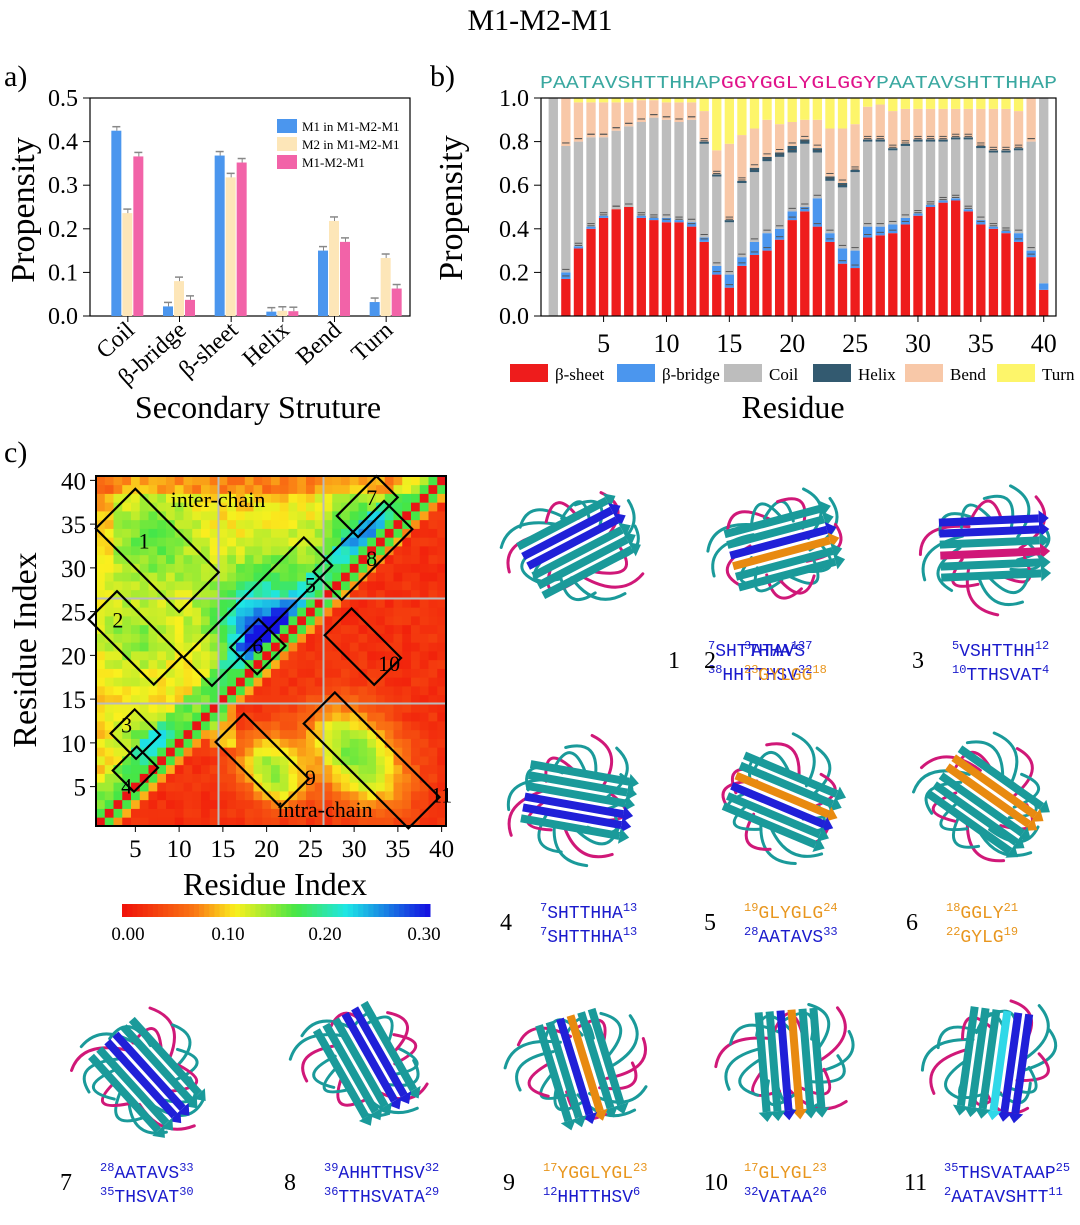 This screenshot has width=1080, height=1225. Describe the element at coordinates (785, 1196) in the screenshot. I see `structure-pair-line: 32VATAA26` at that location.